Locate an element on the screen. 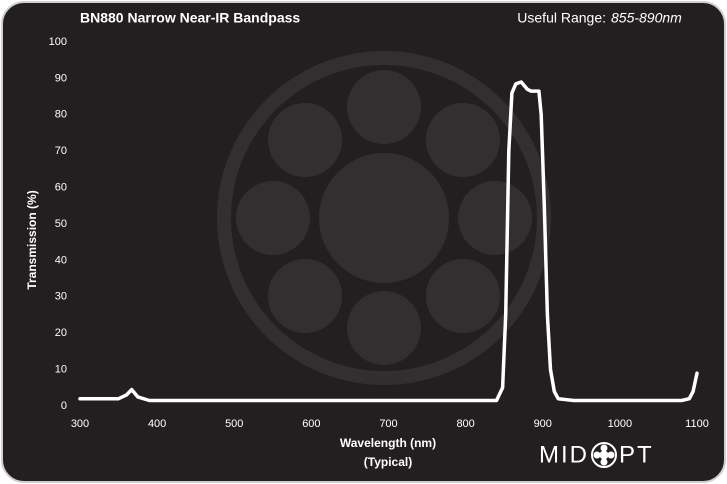  x-tick-label: 400 is located at coordinates (157, 424).